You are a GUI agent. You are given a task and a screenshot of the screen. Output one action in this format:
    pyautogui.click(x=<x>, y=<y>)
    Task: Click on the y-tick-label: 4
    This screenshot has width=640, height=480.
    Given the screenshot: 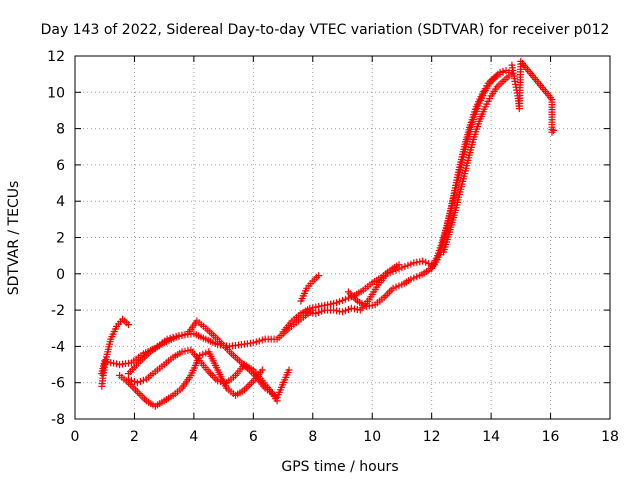 What is the action you would take?
    pyautogui.click(x=60, y=202)
    